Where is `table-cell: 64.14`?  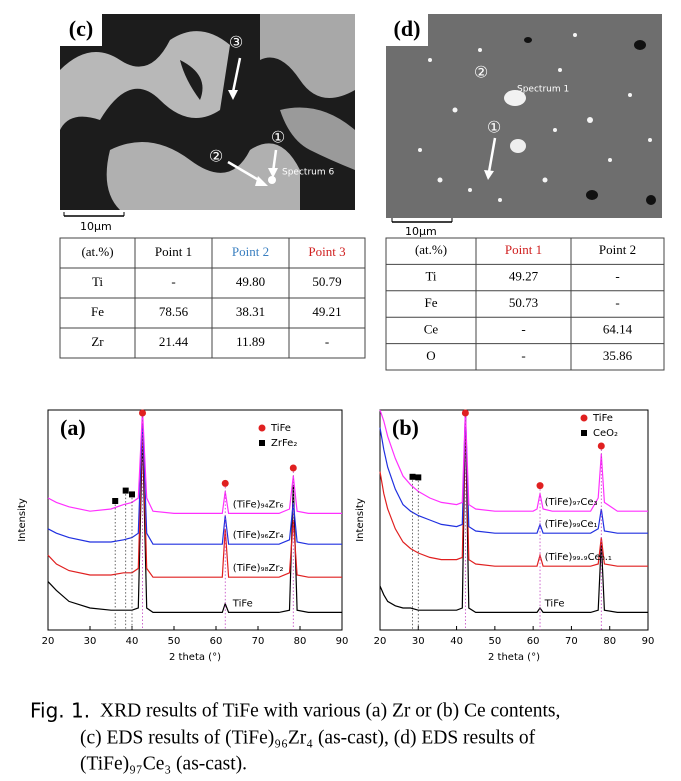
table-cell: 64.14 is located at coordinates (618, 328).